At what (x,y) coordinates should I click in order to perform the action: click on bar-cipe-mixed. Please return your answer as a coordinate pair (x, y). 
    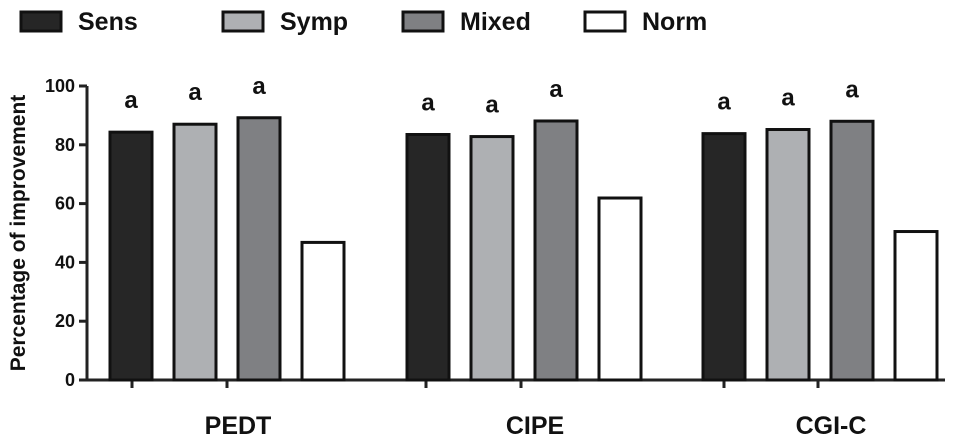
    Looking at the image, I should click on (556, 250).